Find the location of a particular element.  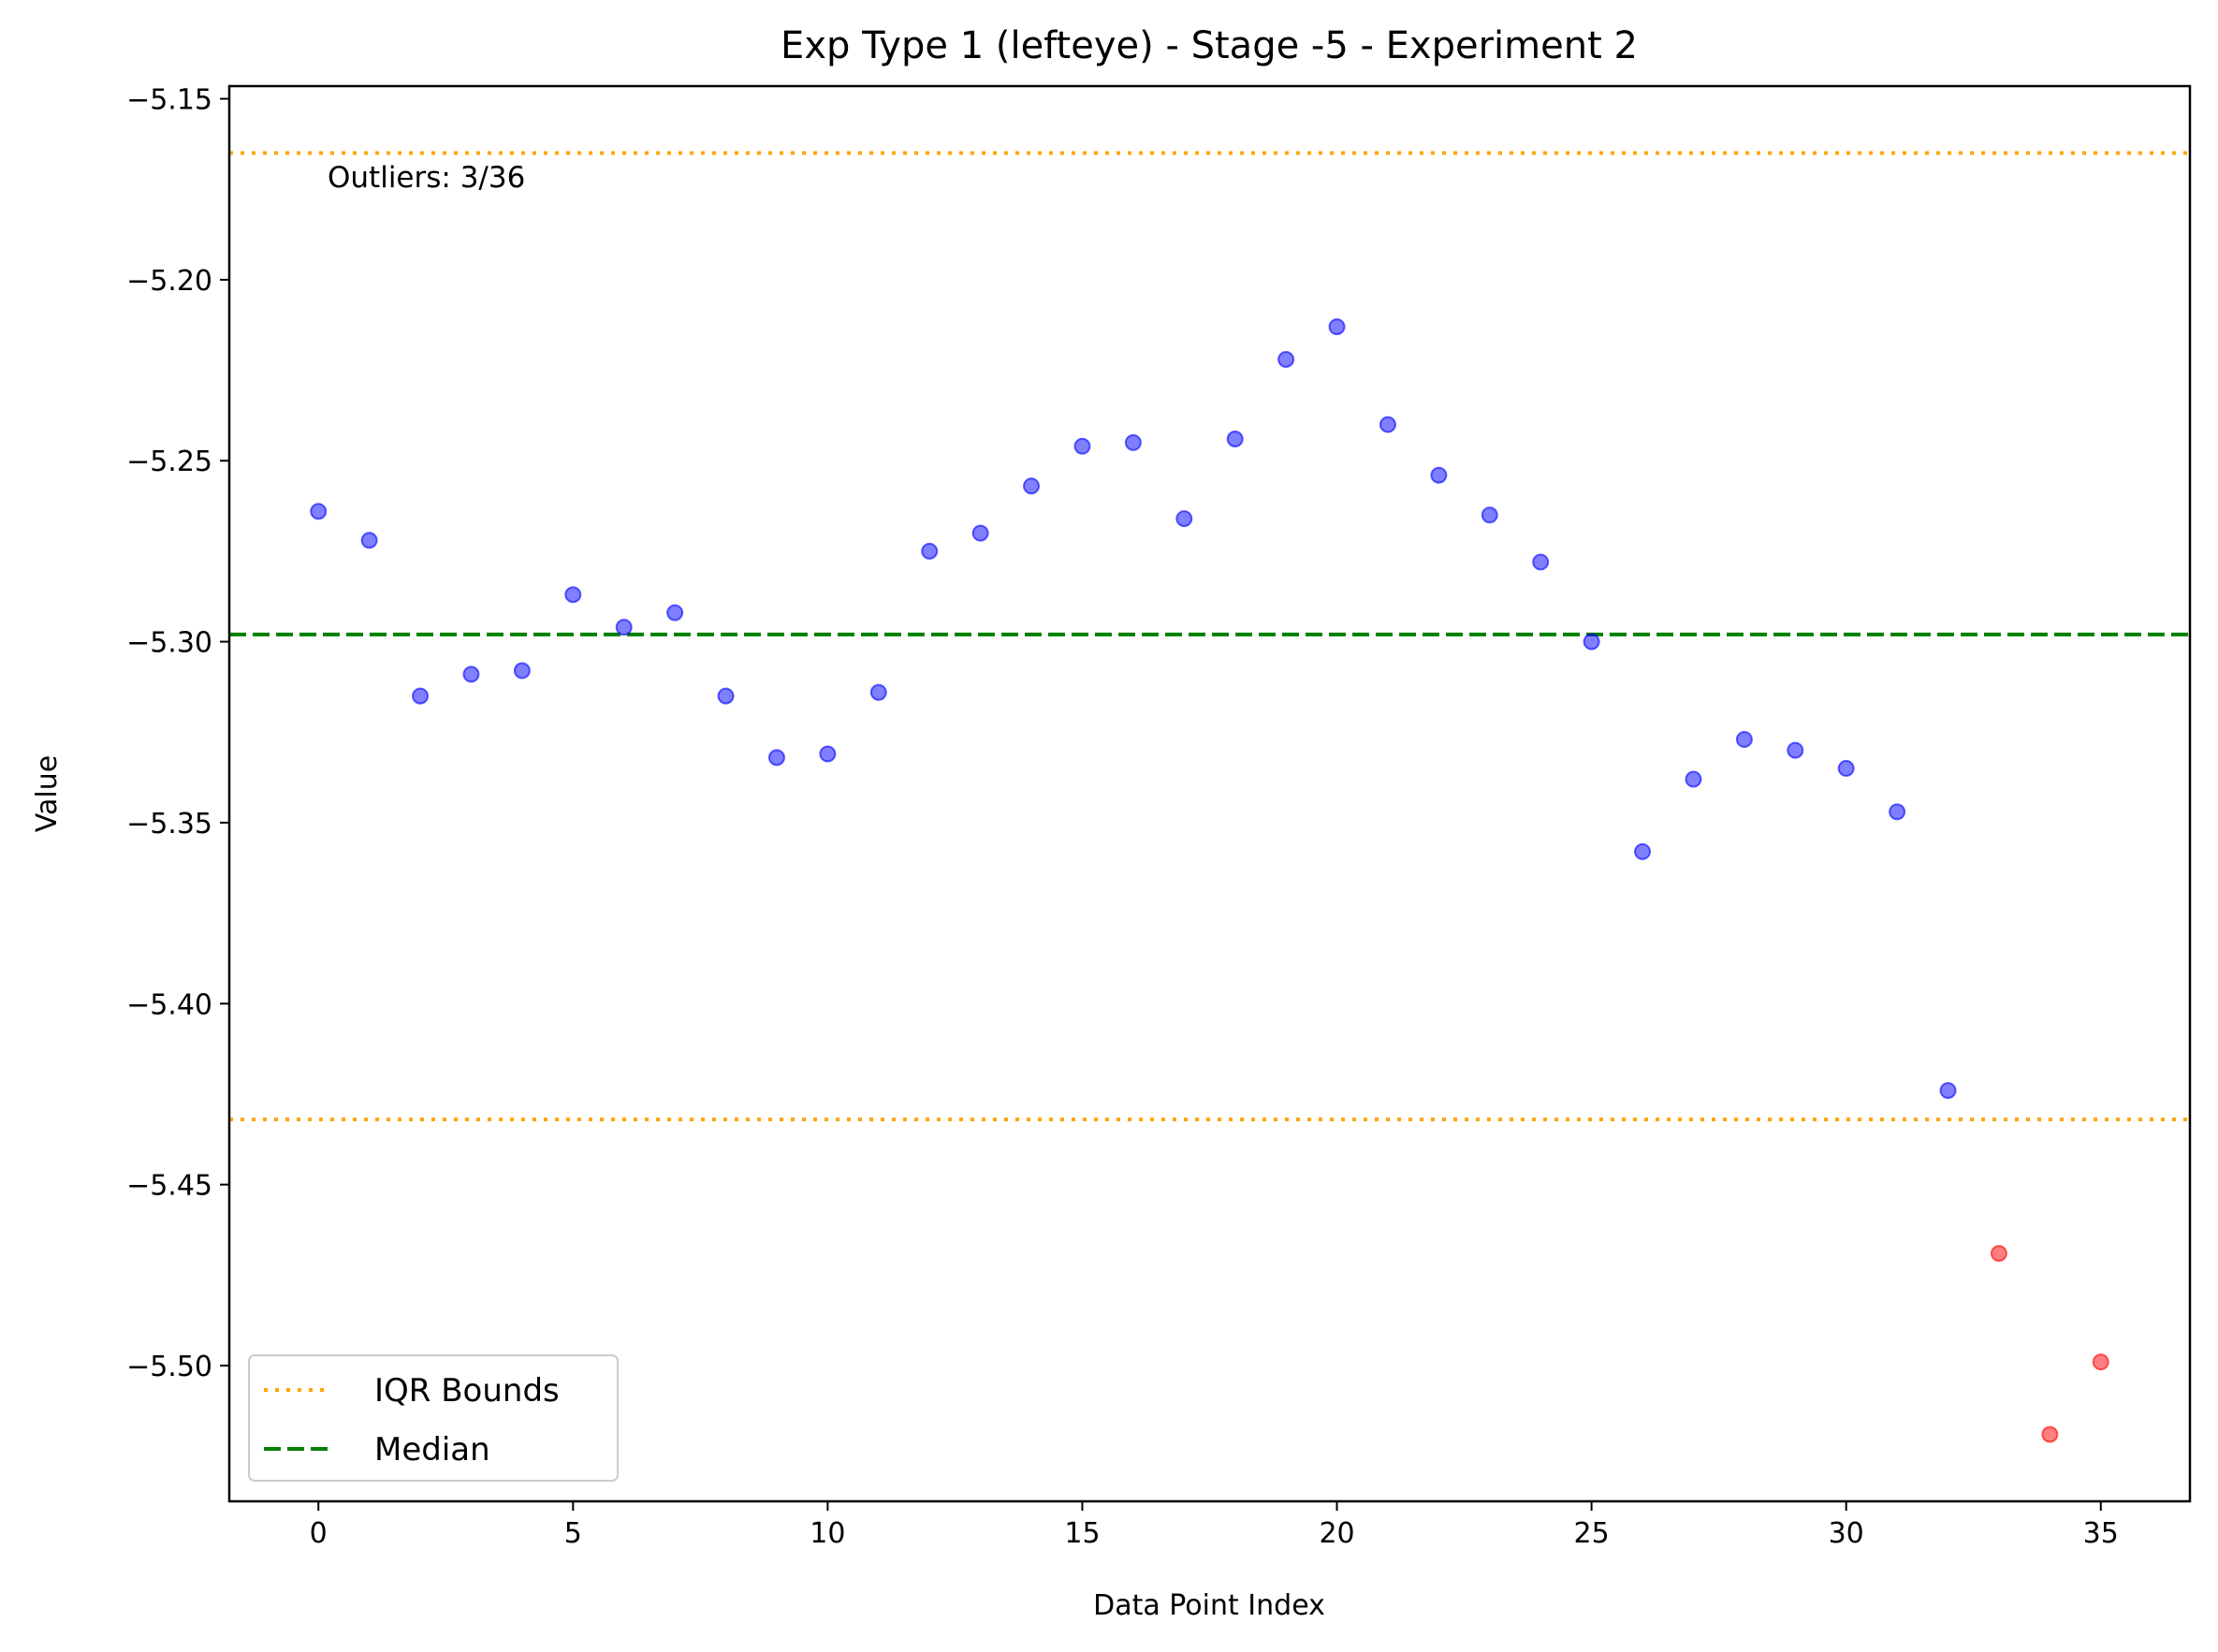

legend-iqr-label: IQR Bounds is located at coordinates (467, 1391).